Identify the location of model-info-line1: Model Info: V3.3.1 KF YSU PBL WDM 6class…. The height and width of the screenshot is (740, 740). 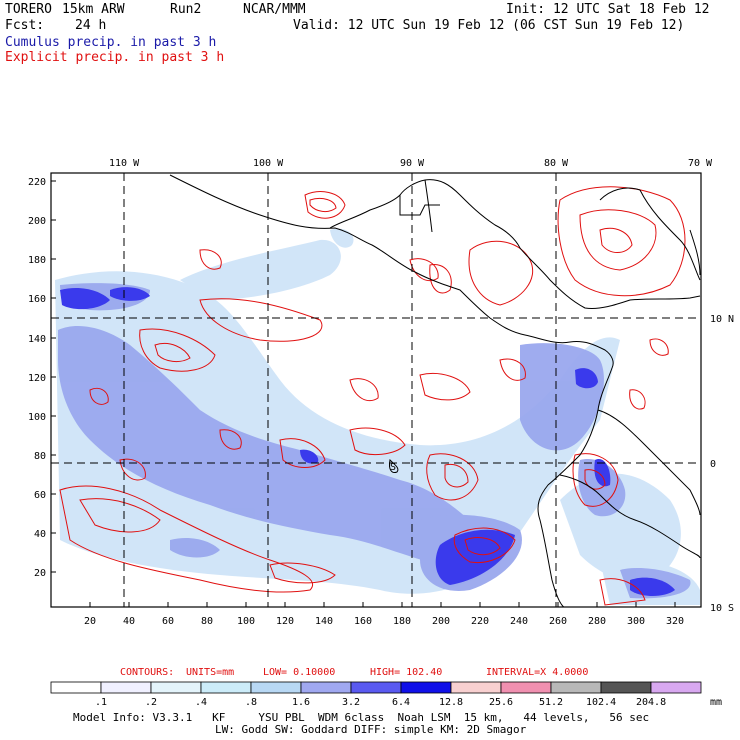
(361, 717).